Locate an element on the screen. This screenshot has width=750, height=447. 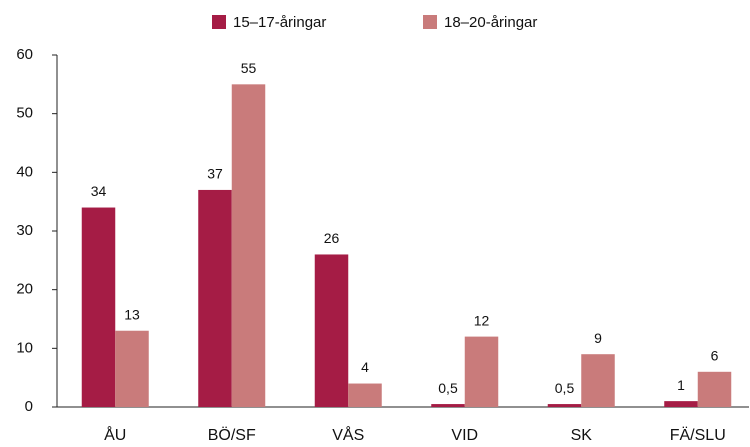
value-label: 4 is located at coordinates (365, 367).